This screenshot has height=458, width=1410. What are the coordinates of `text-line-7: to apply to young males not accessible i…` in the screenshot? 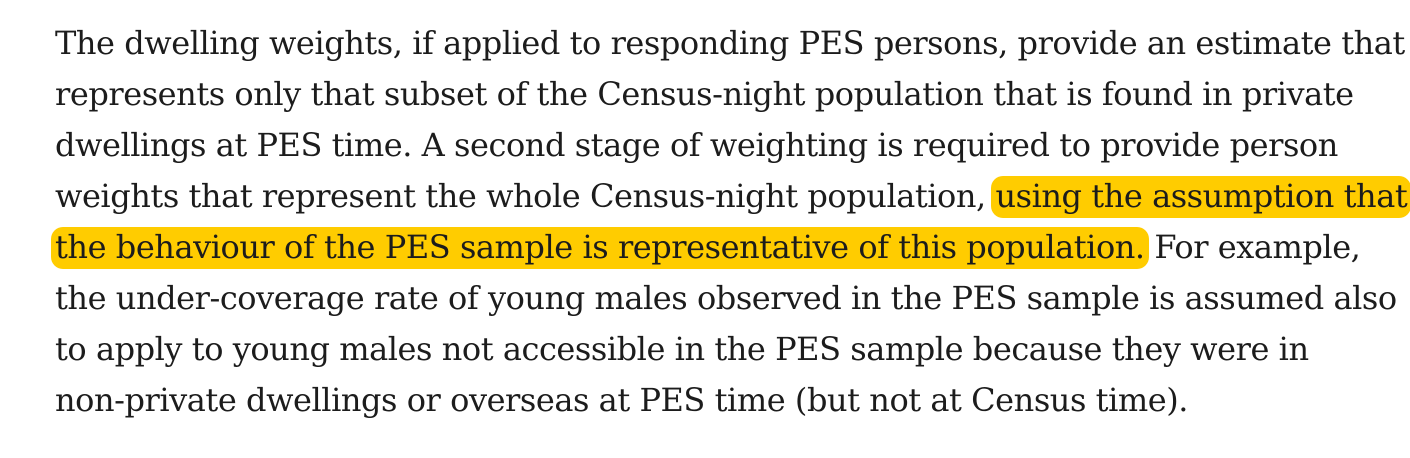 It's located at (682, 349).